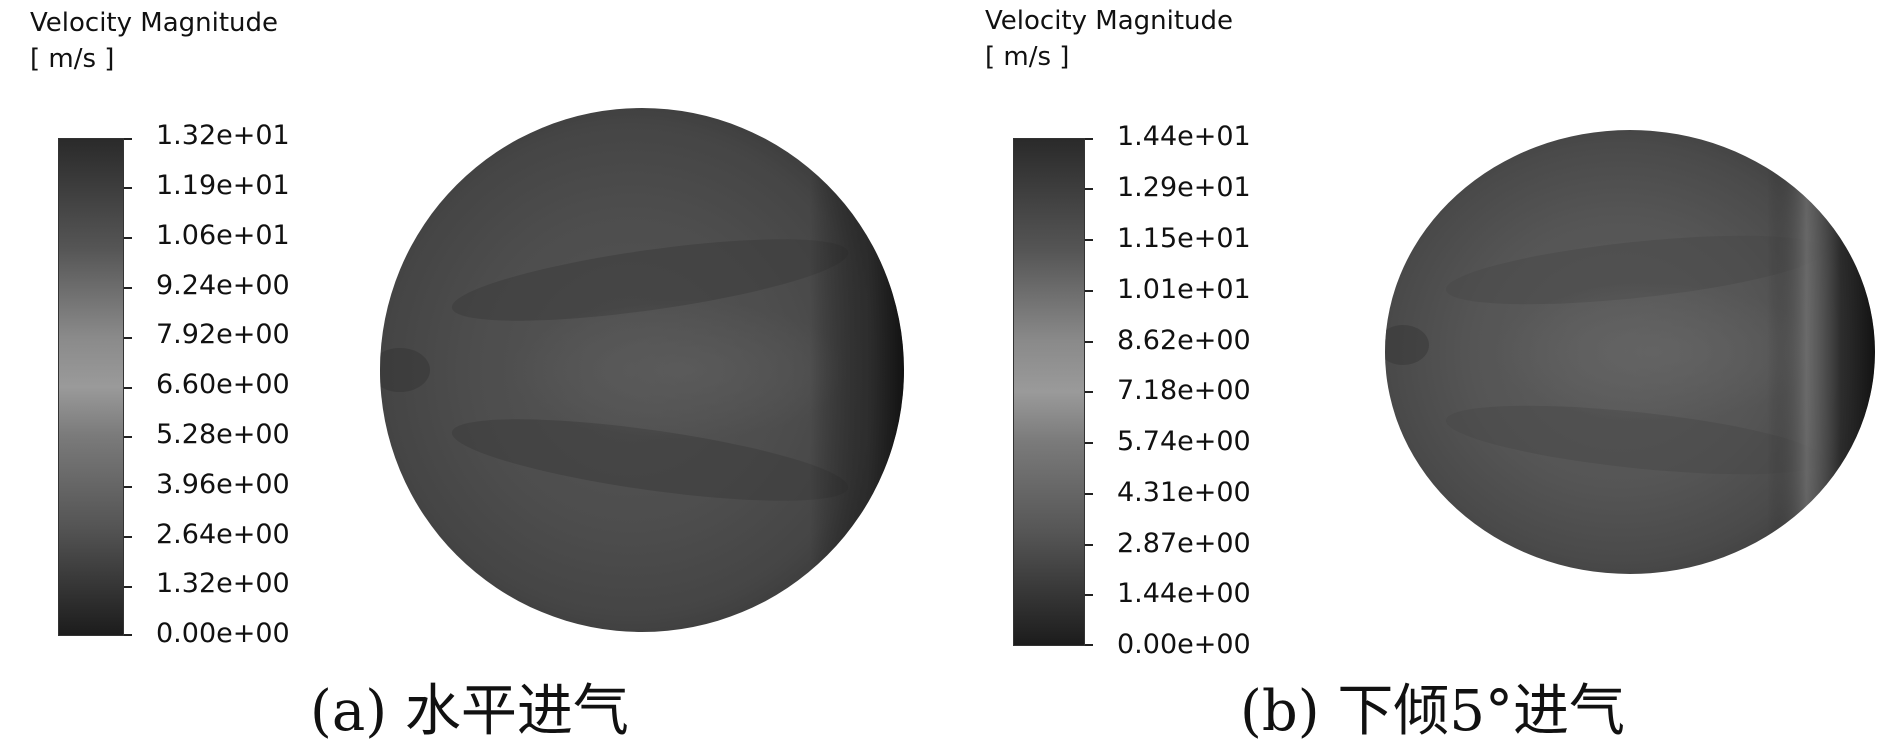 Image resolution: width=1890 pixels, height=756 pixels. I want to click on tick-label: 1.29e+01, so click(1184, 187).